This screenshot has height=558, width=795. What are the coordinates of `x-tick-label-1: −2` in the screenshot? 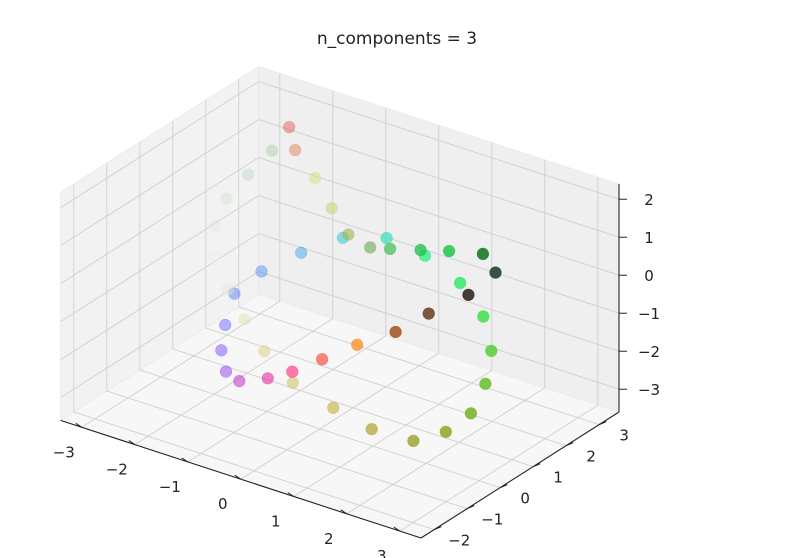 It's located at (117, 470).